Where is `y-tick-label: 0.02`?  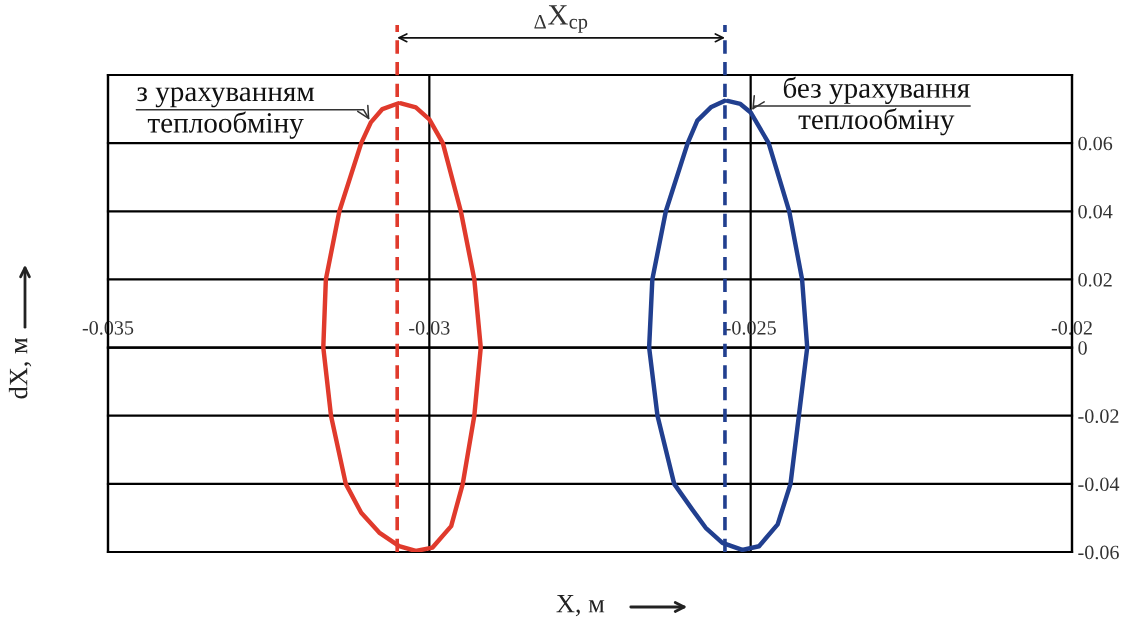 y-tick-label: 0.02 is located at coordinates (1095, 280).